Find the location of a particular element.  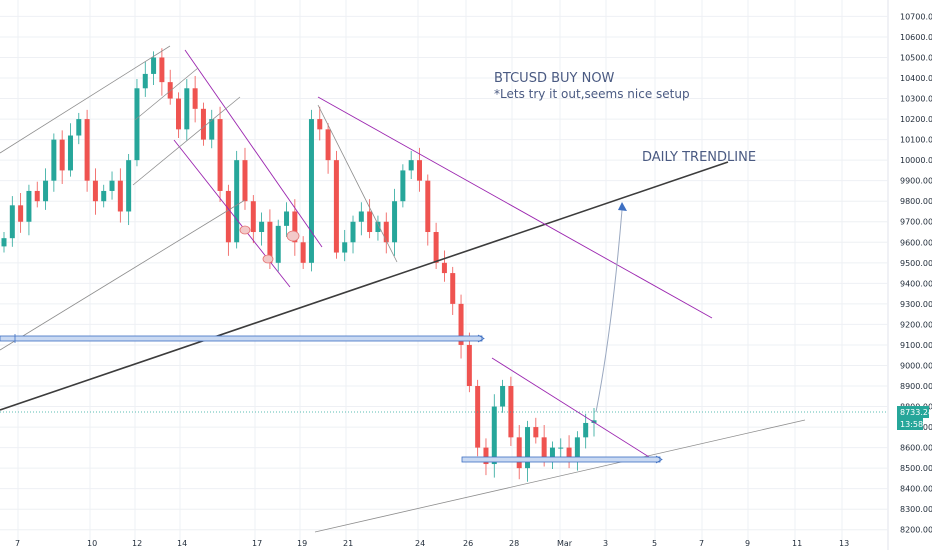

y-tick-label: 8600.00 is located at coordinates (916, 448).